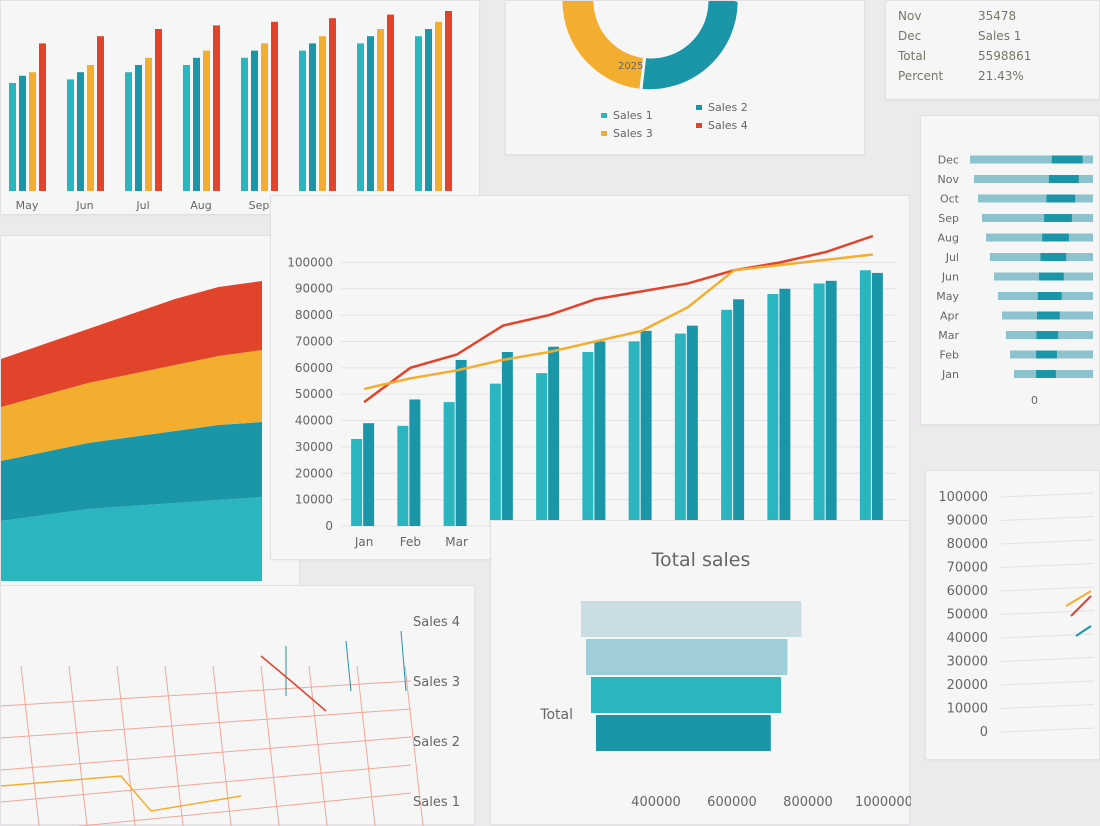  What do you see at coordinates (808, 802) in the screenshot?
I see `x-tick-label: 800000` at bounding box center [808, 802].